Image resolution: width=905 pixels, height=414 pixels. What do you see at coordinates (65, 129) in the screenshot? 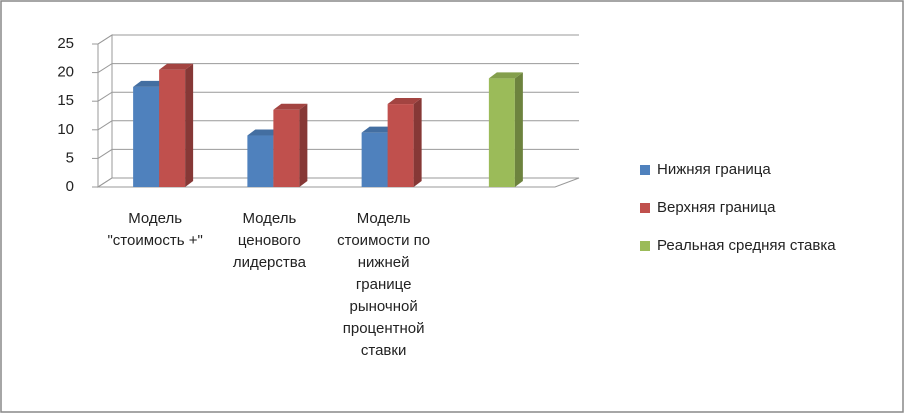
I see `y-tick-label: 10` at bounding box center [65, 129].